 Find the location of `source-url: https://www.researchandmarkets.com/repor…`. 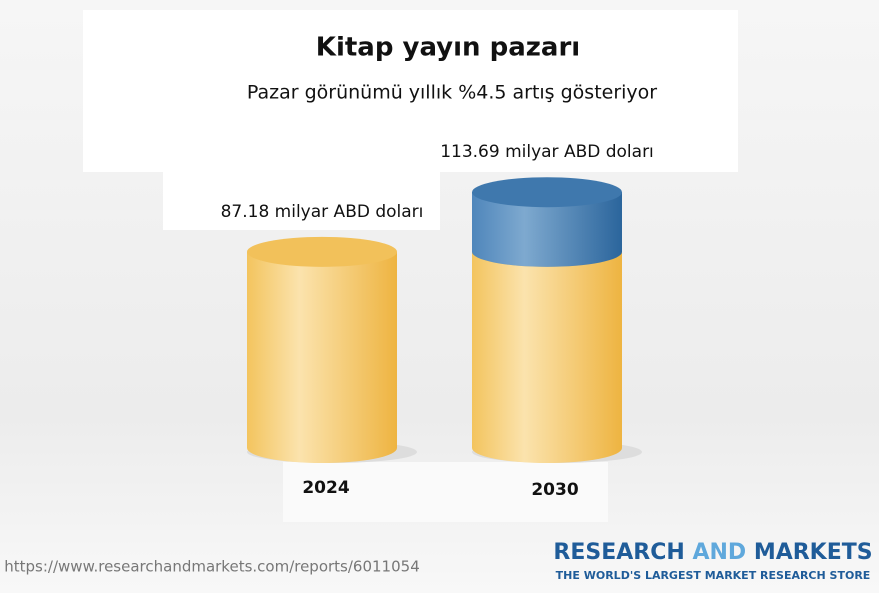

source-url: https://www.researchandmarkets.com/repor… is located at coordinates (211, 567).